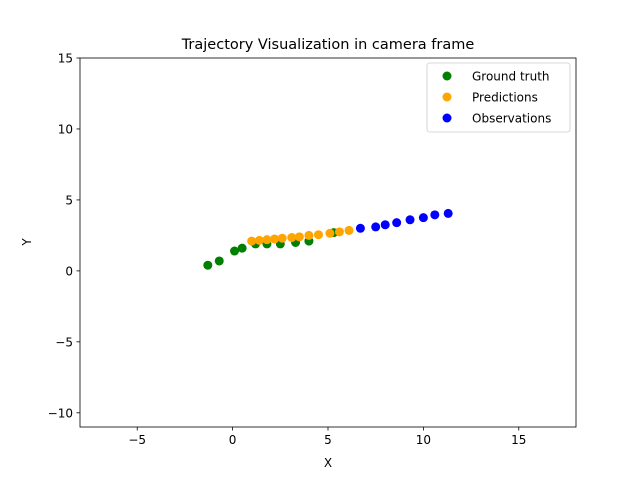 This screenshot has height=480, width=640. Describe the element at coordinates (505, 98) in the screenshot. I see `legend-entry: Predictions` at that location.